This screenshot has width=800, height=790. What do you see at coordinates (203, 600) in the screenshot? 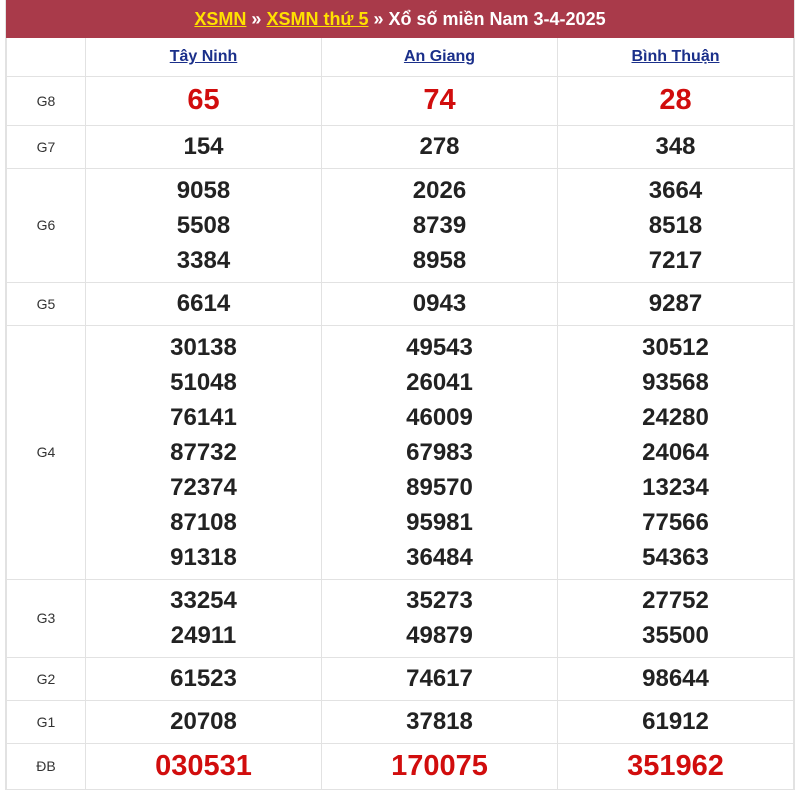
I see `winning-number: 33254` at bounding box center [203, 600].